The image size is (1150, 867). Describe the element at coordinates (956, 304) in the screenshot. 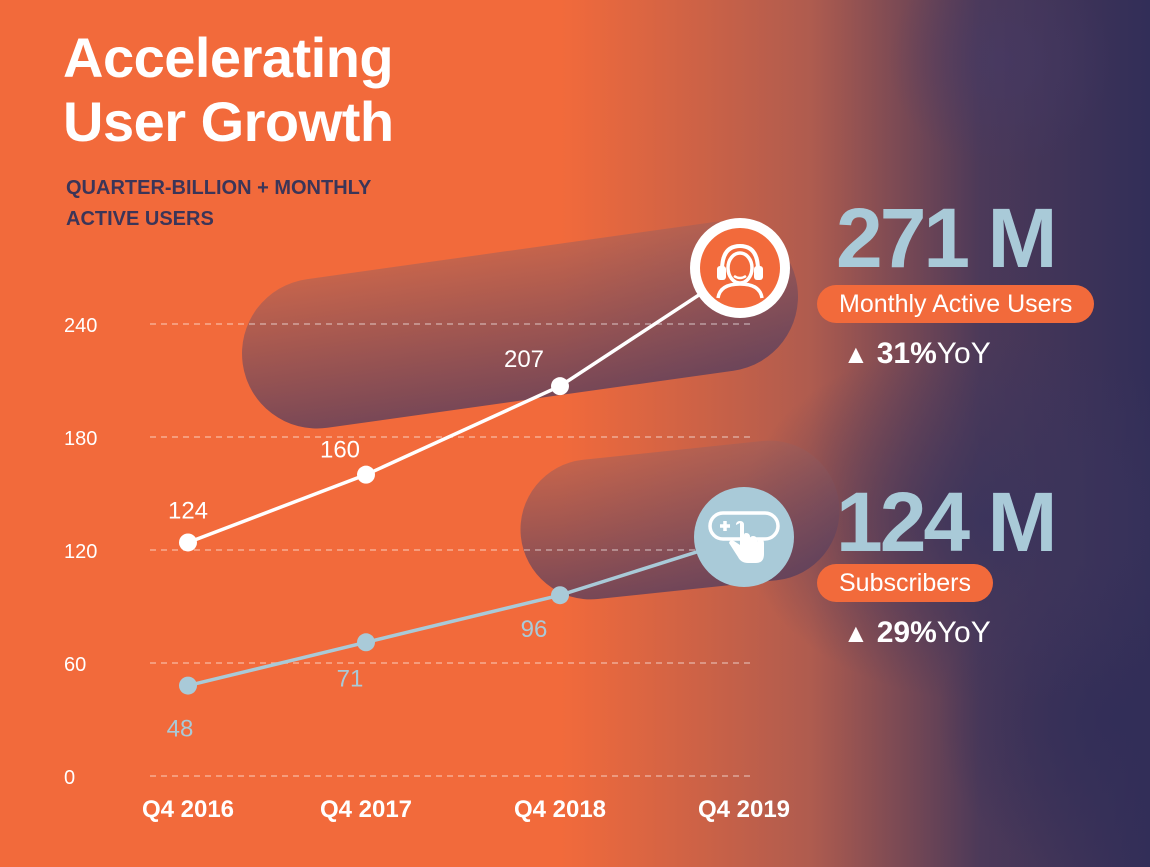

I see `mau-label-pill: Monthly Active Users` at that location.